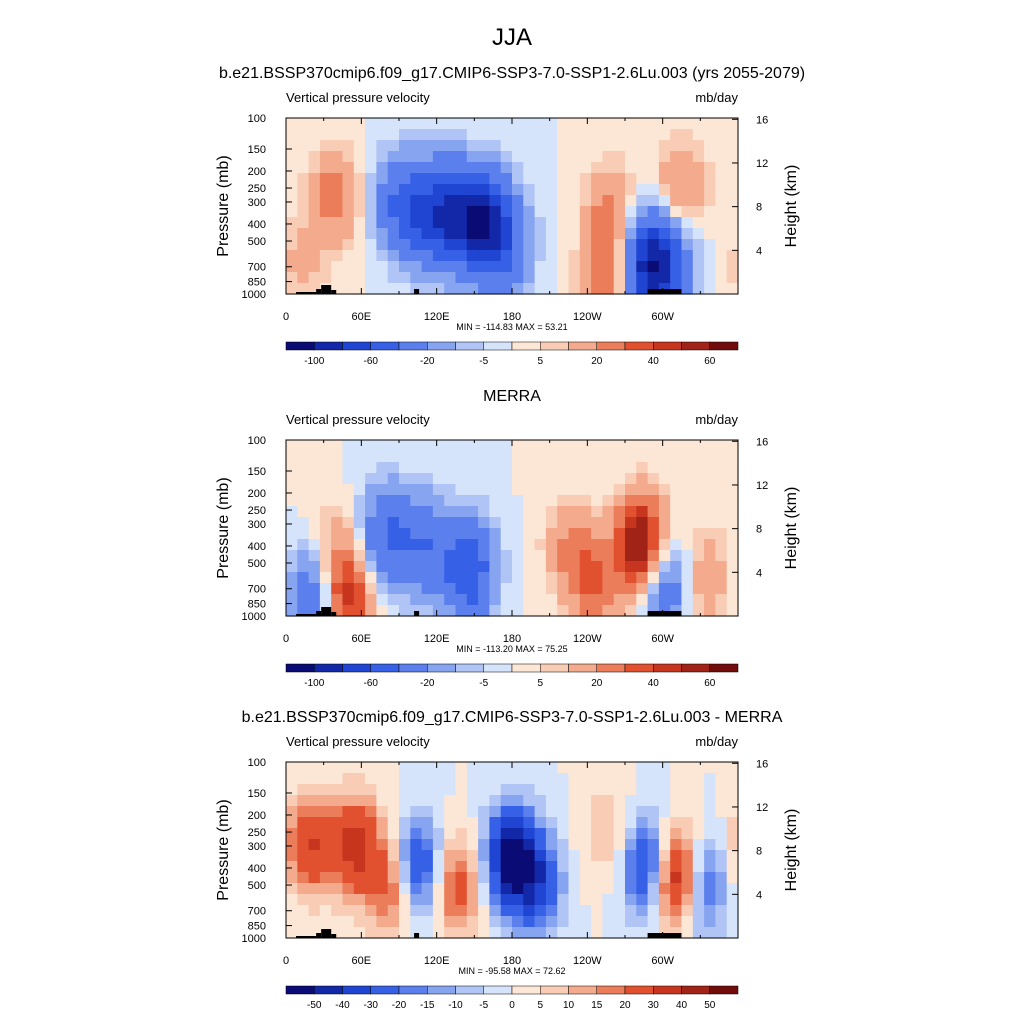 The height and width of the screenshot is (1024, 1024). Describe the element at coordinates (319, 613) in the screenshot. I see `topography-block` at that location.